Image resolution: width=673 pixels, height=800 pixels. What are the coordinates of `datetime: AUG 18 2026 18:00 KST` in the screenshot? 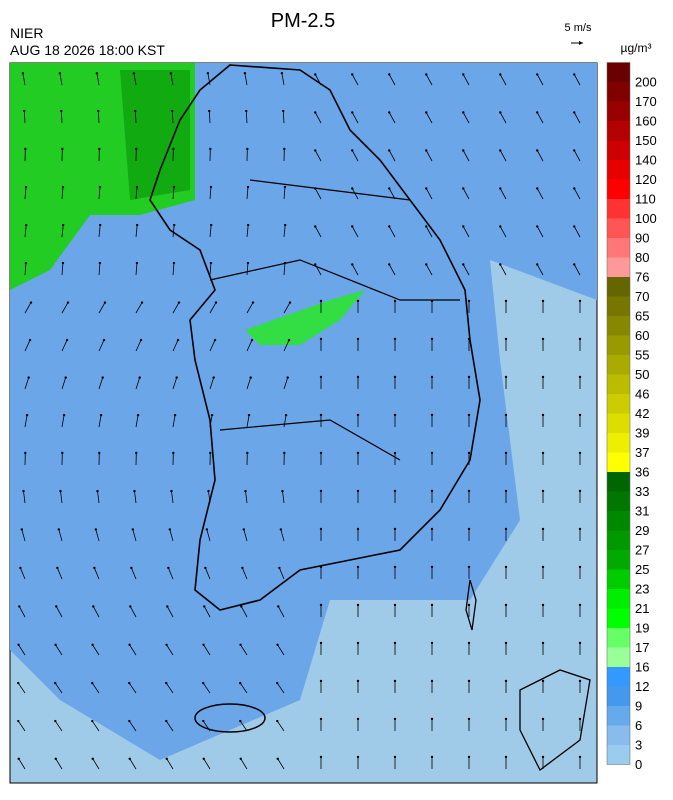 It's located at (87, 50).